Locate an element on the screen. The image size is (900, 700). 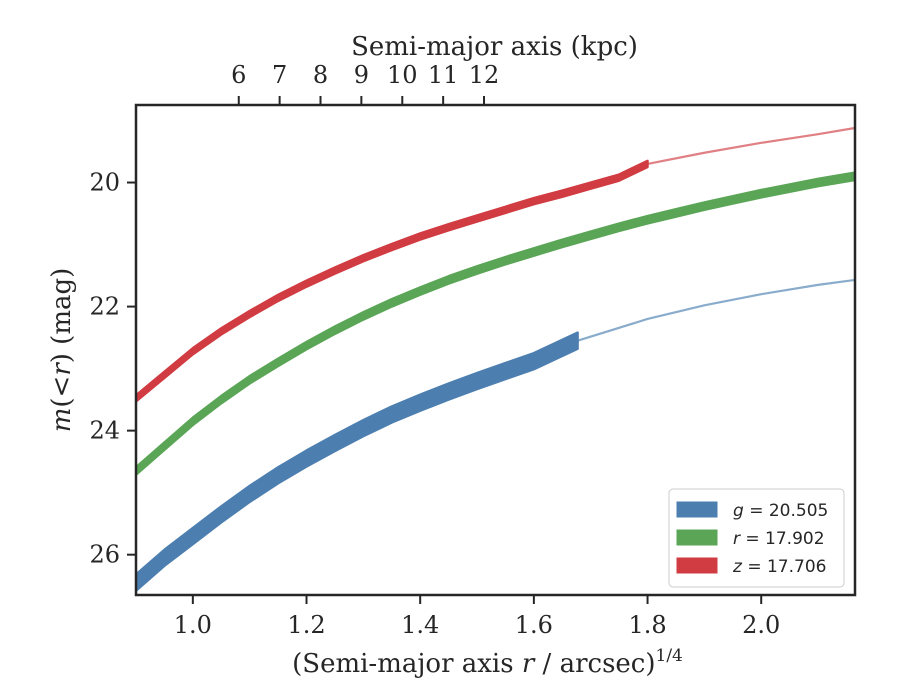
x-tick-label: 1.0 is located at coordinates (193, 625).